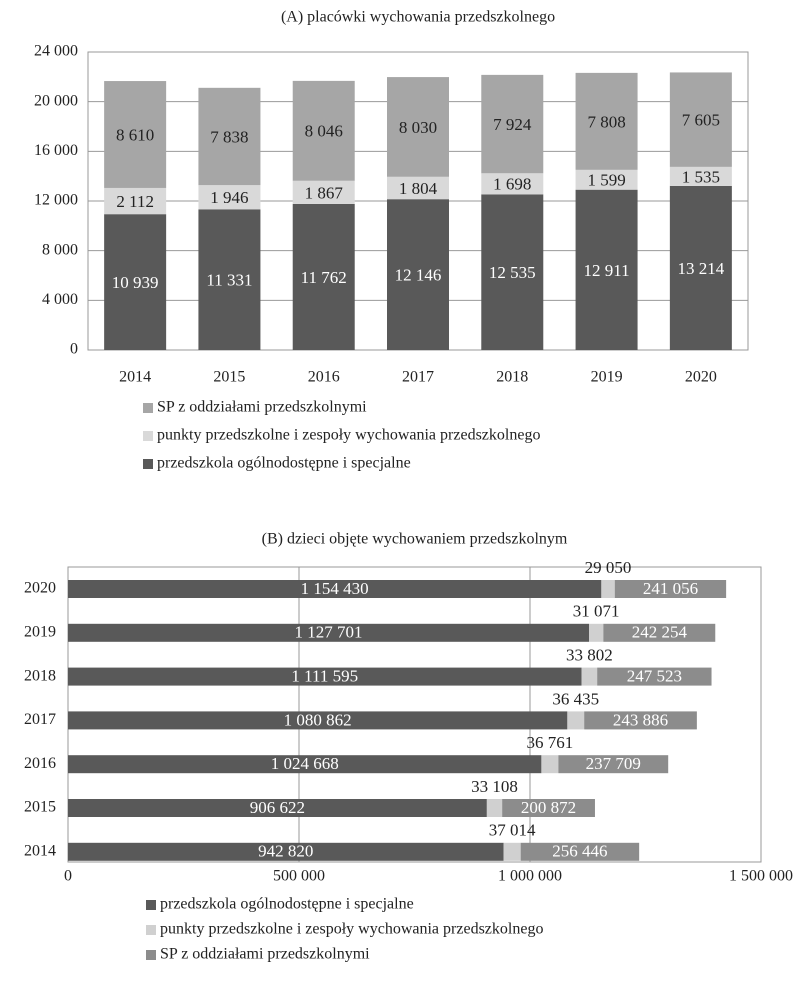 This screenshot has height=999, width=798. Describe the element at coordinates (606, 180) in the screenshot. I see `data-label: 1 599` at that location.